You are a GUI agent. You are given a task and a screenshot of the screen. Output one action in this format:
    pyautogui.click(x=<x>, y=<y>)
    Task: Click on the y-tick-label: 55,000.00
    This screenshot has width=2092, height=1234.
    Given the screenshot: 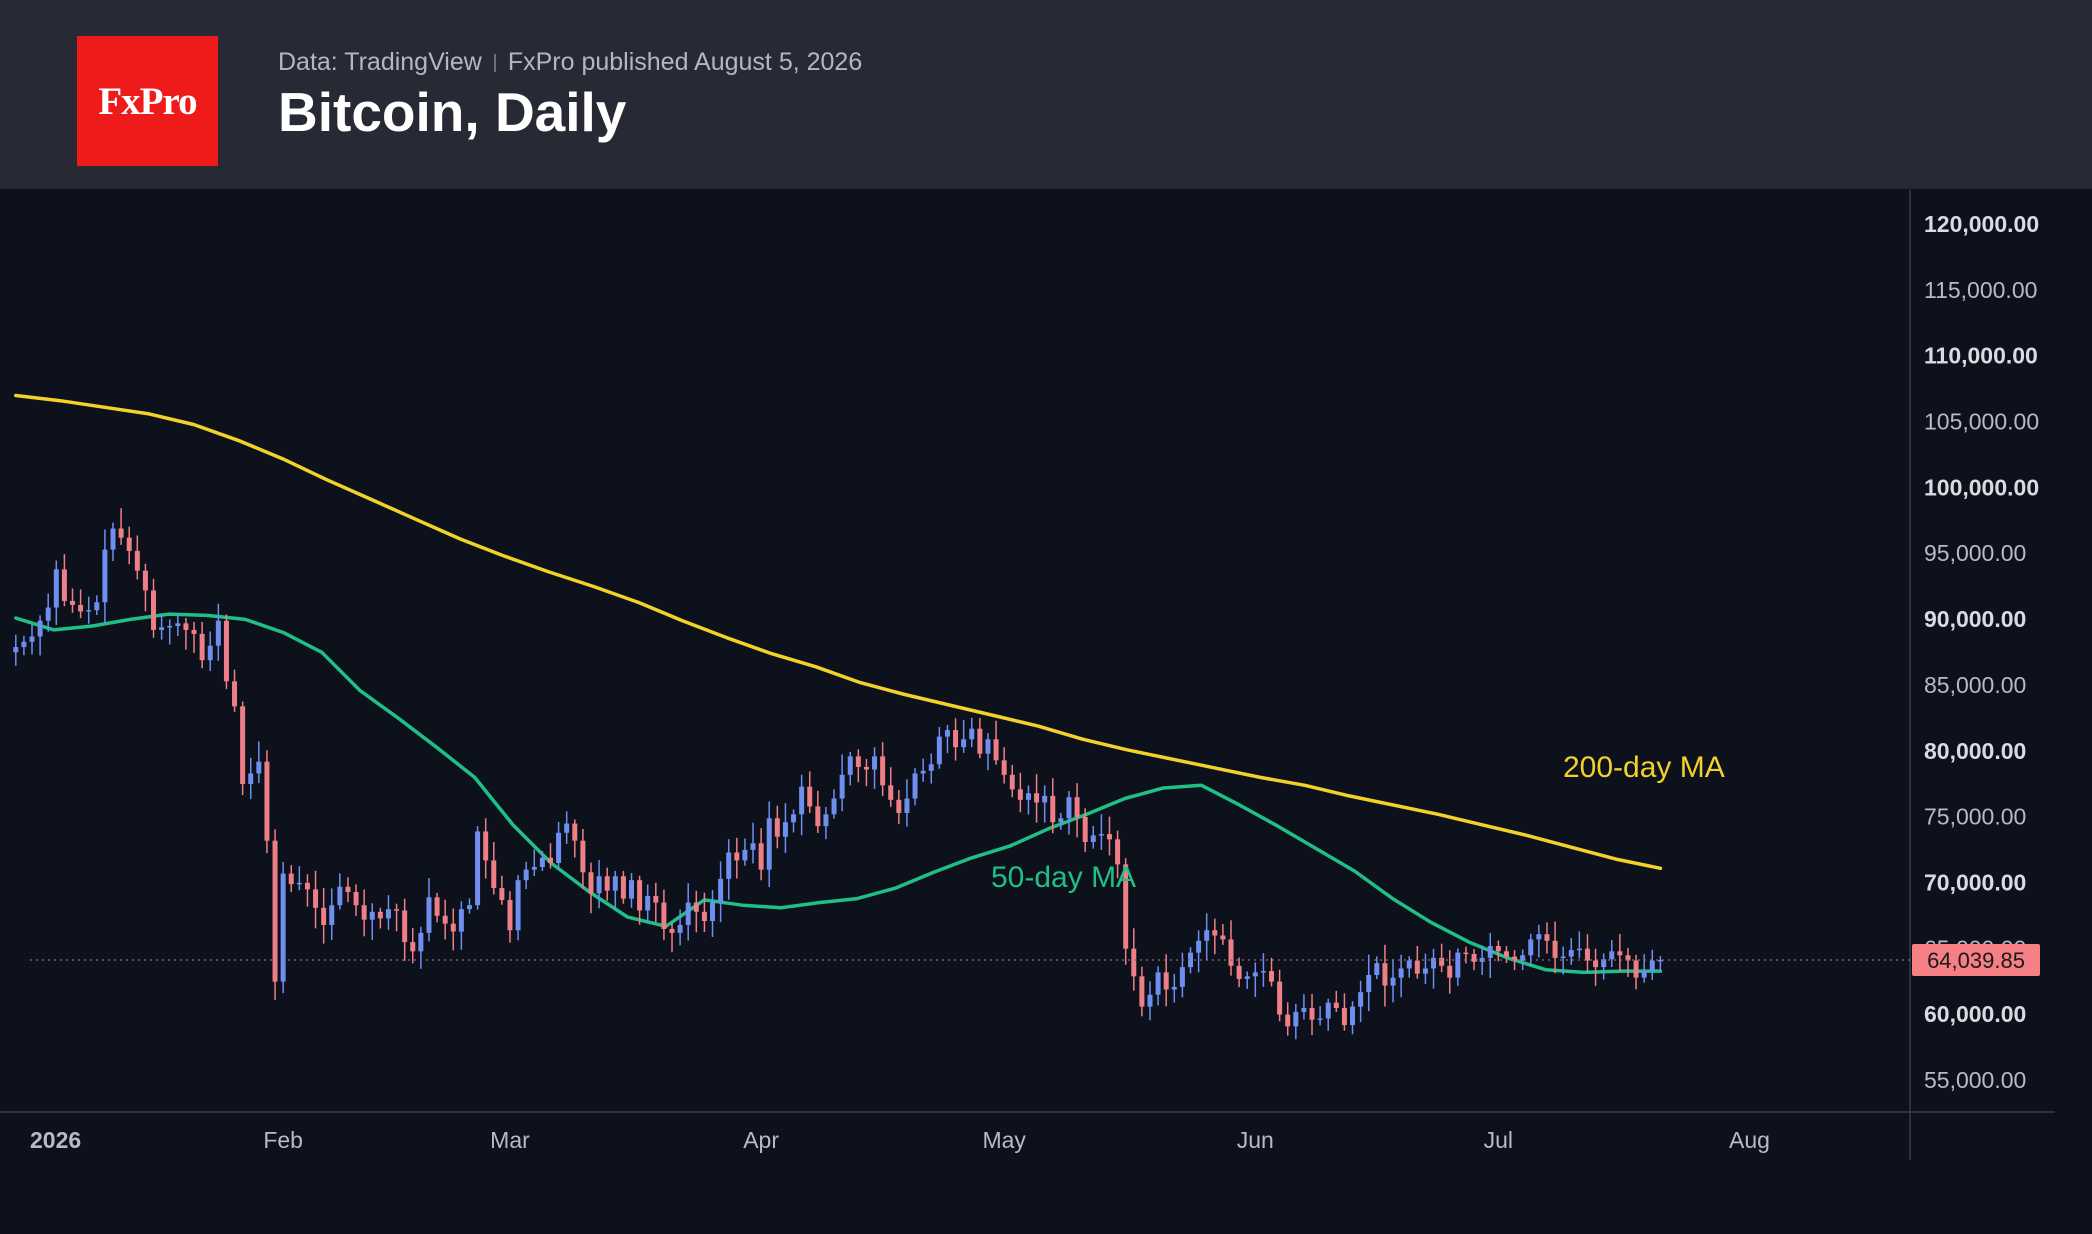 What is the action you would take?
    pyautogui.click(x=1975, y=1080)
    